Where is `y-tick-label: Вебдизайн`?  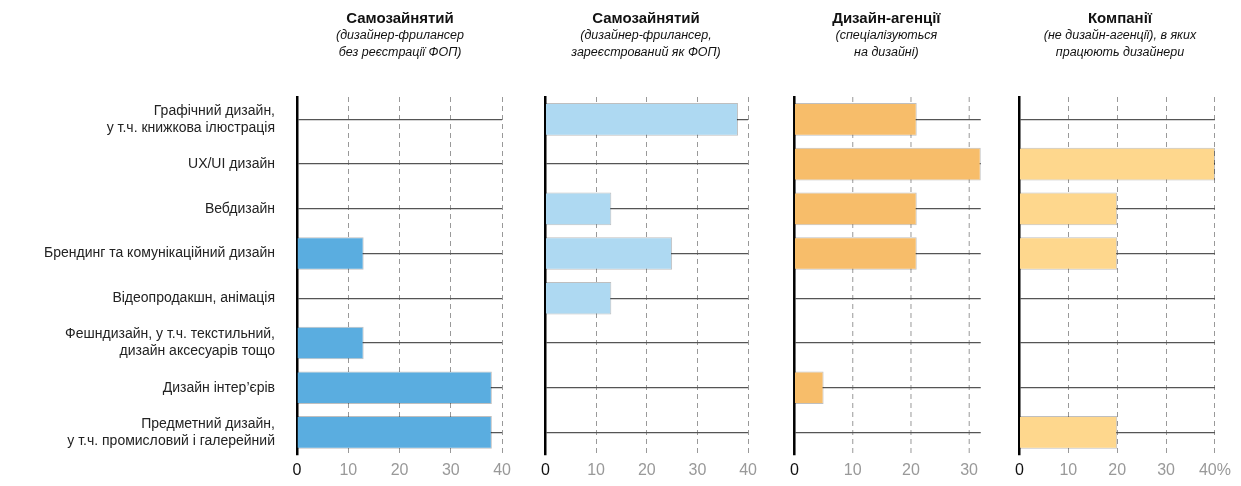 y-tick-label: Вебдизайн is located at coordinates (239, 207).